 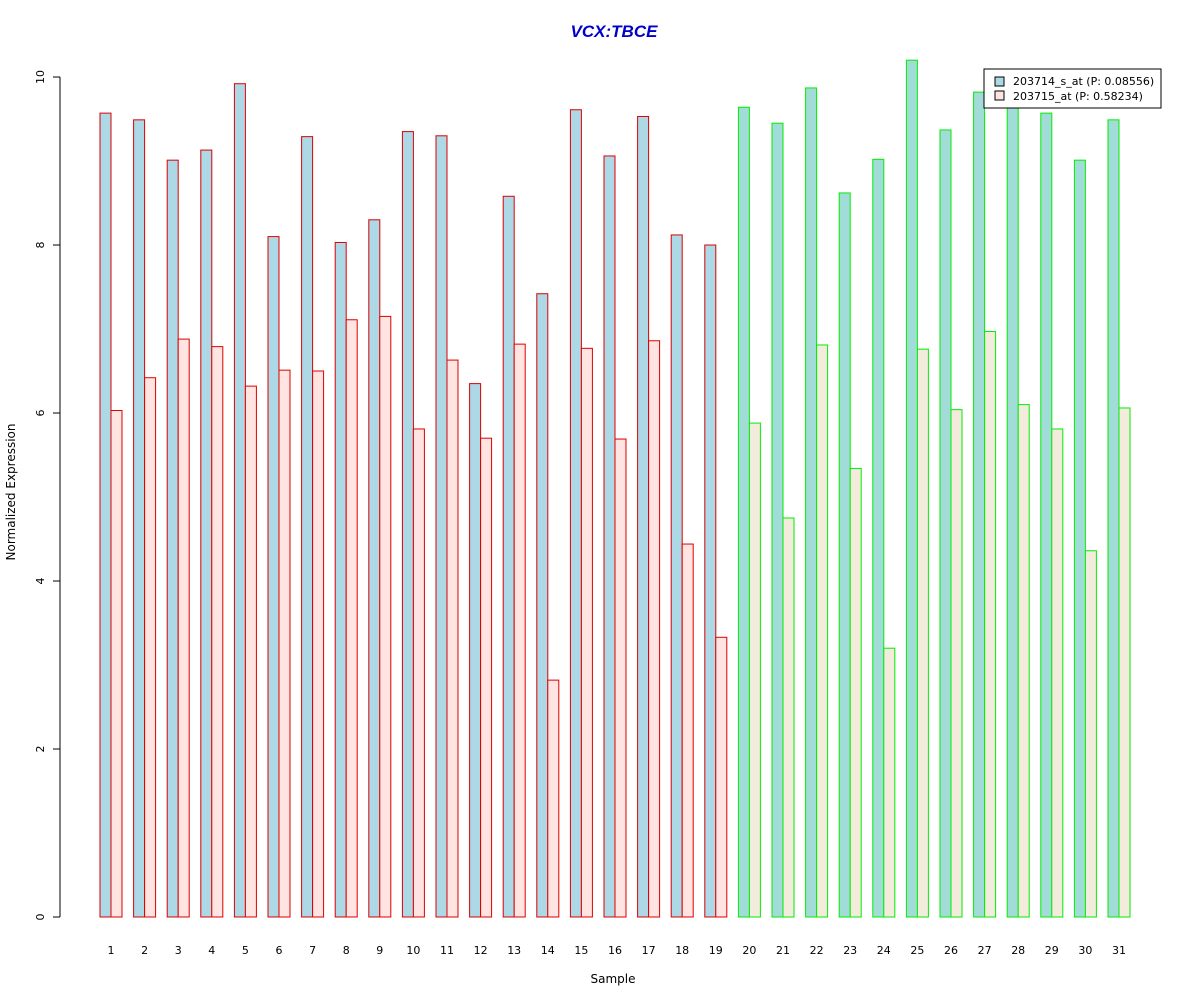 I want to click on y-tick-label: 6, so click(x=40, y=413).